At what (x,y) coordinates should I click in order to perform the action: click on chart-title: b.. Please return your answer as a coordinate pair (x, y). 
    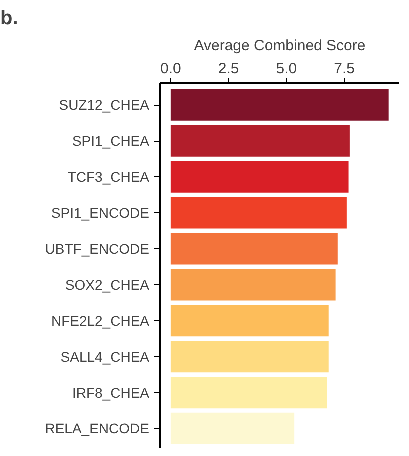
    Looking at the image, I should click on (9, 19).